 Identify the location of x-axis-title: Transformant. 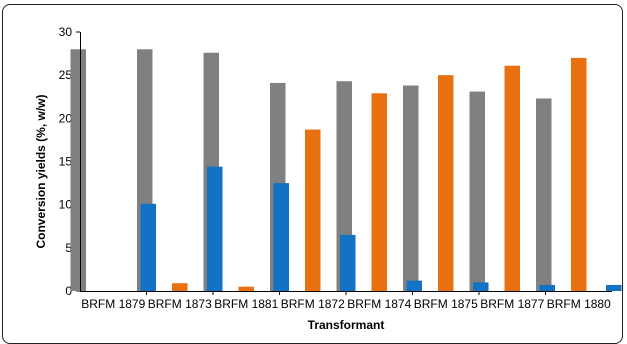
(346, 325).